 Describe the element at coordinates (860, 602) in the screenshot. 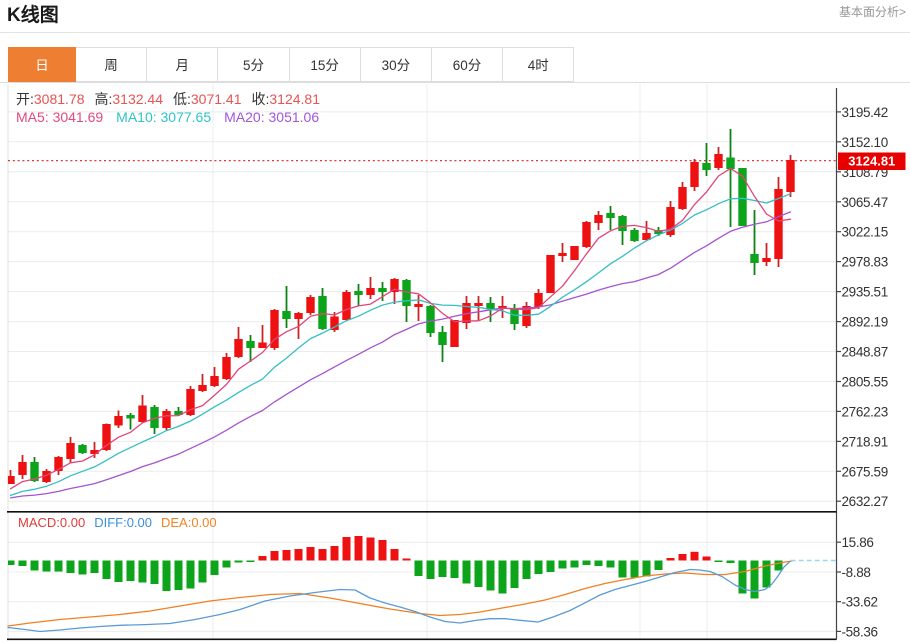

I see `svg-text: -33.62` at that location.